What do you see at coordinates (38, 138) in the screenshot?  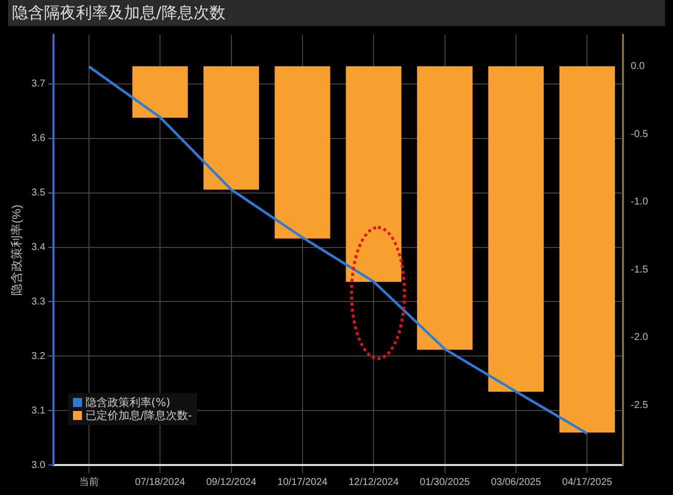 I see `y-tick-label: 3.6` at bounding box center [38, 138].